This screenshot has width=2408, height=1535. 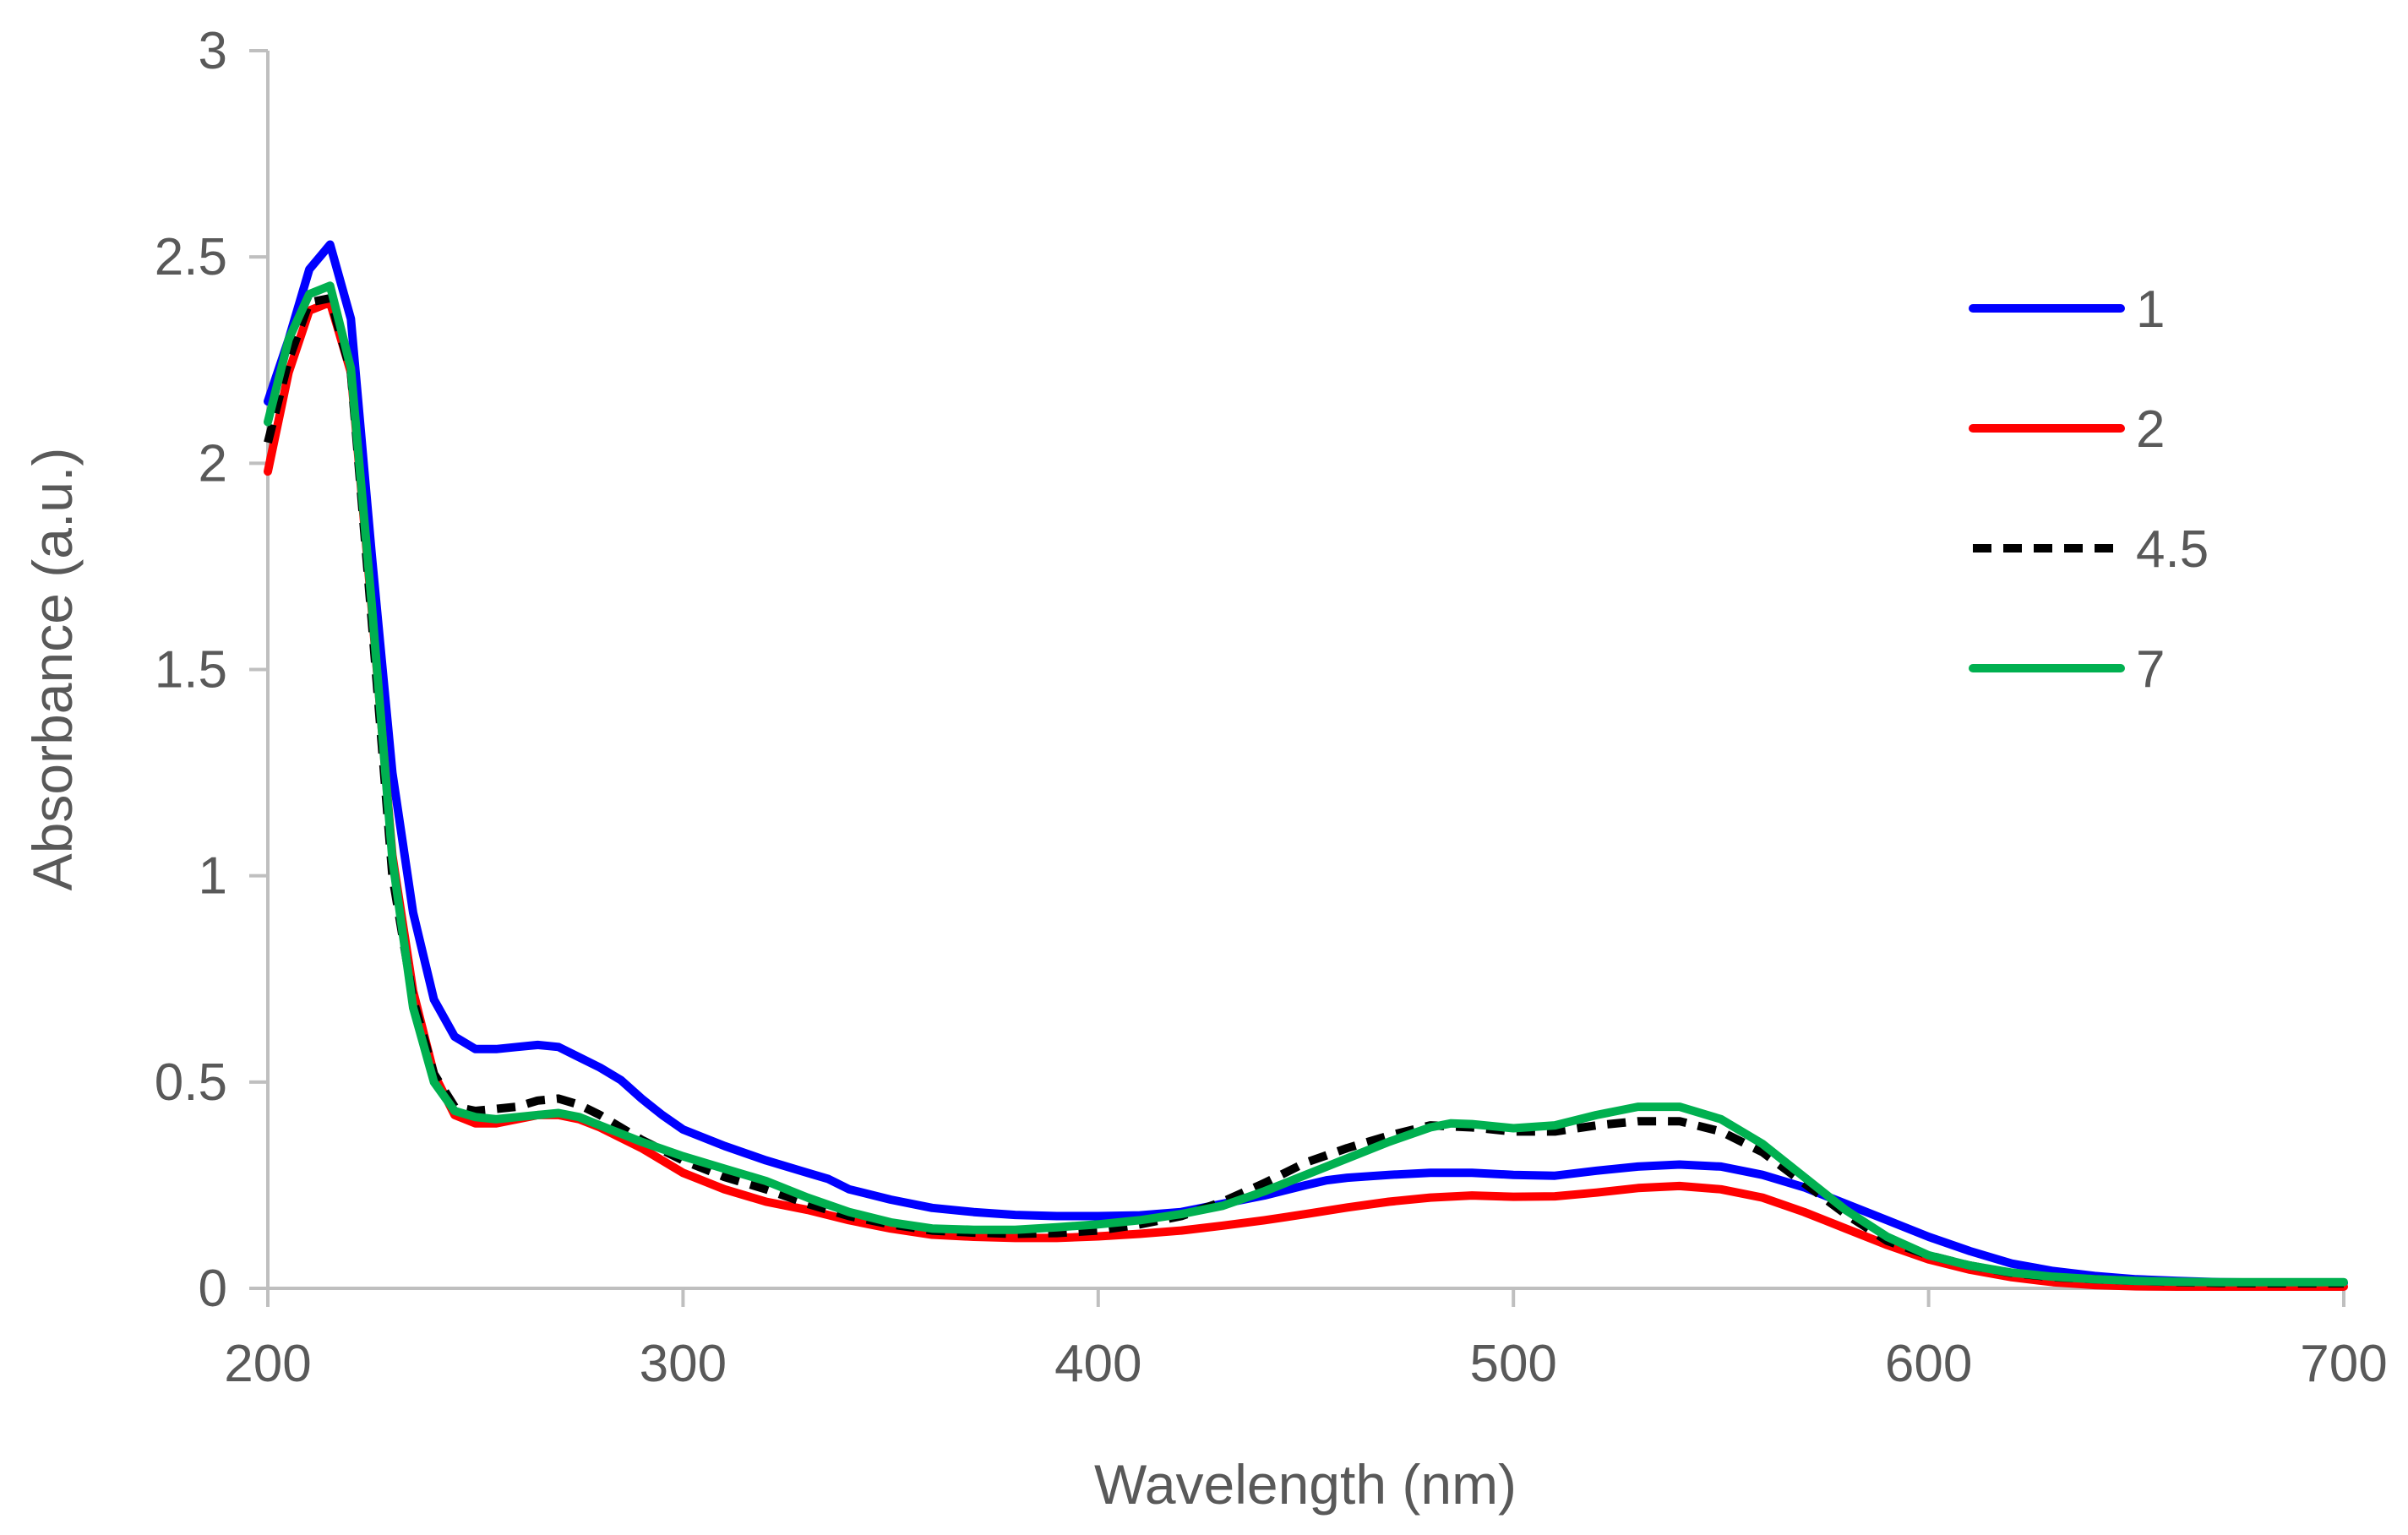 I want to click on y-tick-label: 3, so click(x=213, y=51).